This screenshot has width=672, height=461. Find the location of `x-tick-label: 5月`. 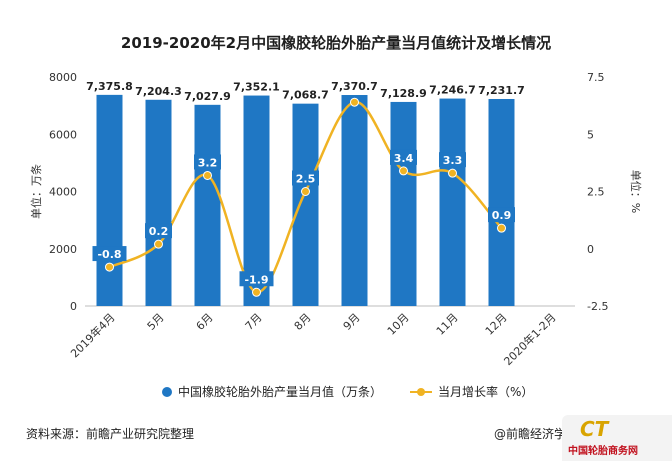

x-tick-label: 5月 is located at coordinates (156, 322).